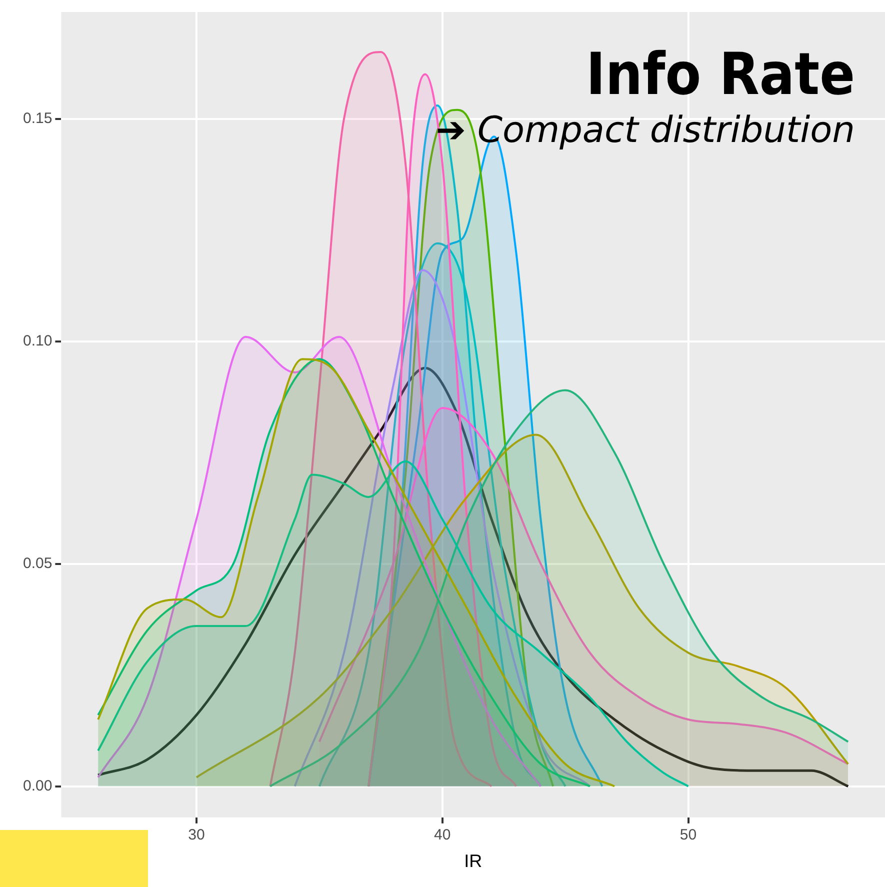  Describe the element at coordinates (442, 835) in the screenshot. I see `x-tick-label: 40` at that location.